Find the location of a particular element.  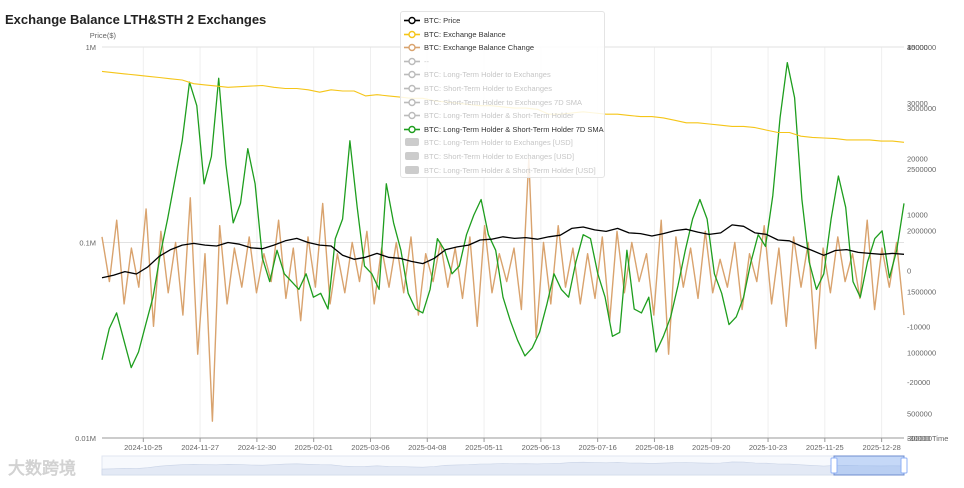

legend-item-label: BTC: Long-Term Holder to Exchanges [USD] is located at coordinates (498, 143).